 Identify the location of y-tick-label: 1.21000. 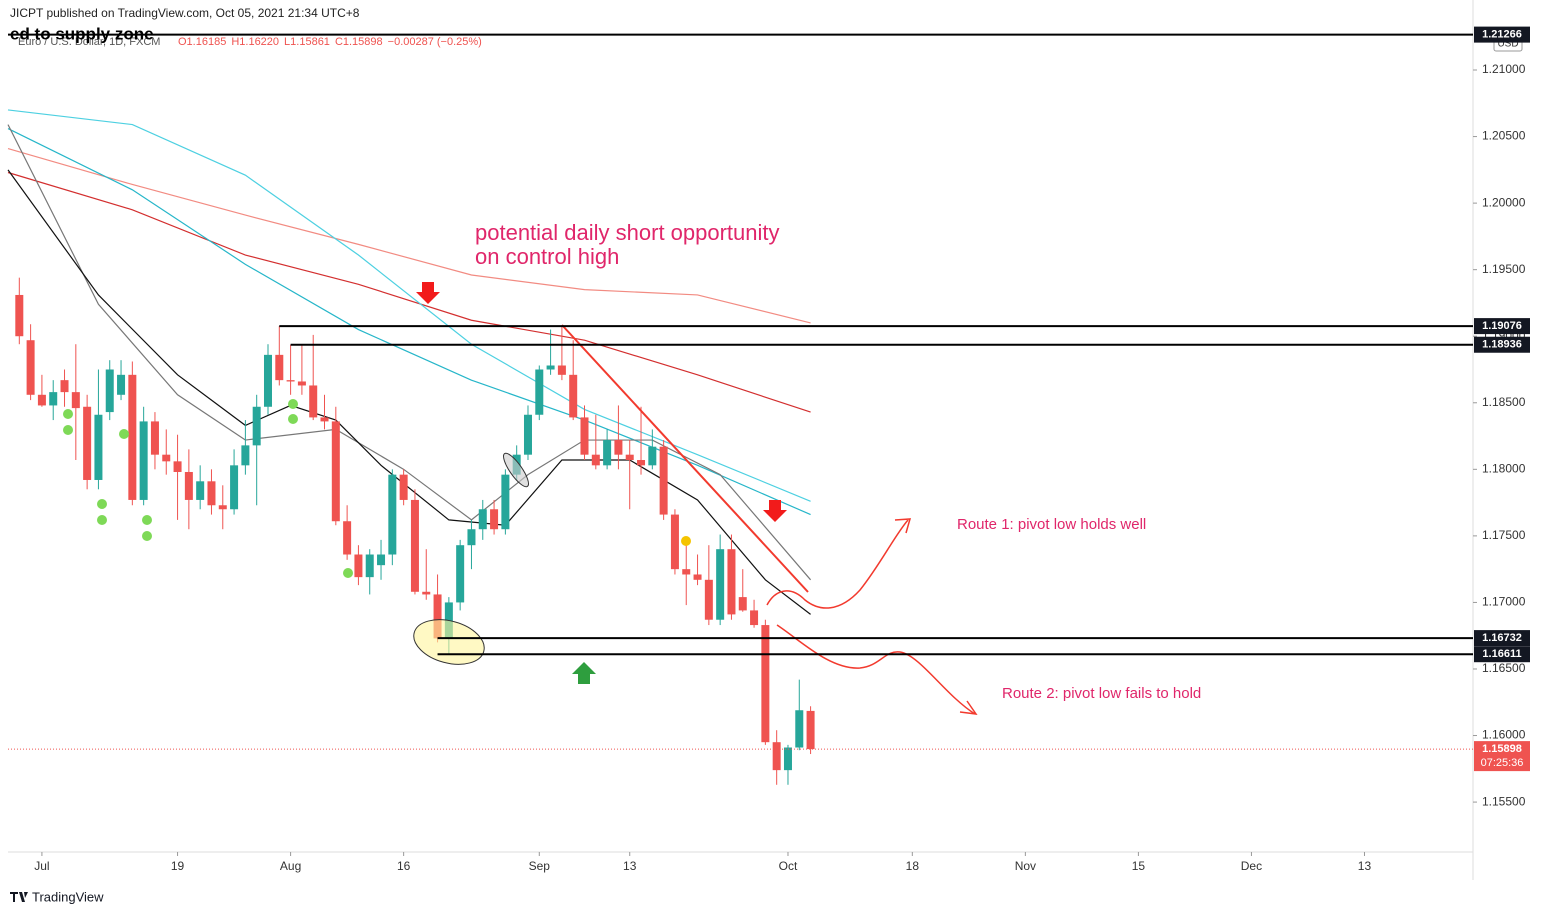
(1504, 69).